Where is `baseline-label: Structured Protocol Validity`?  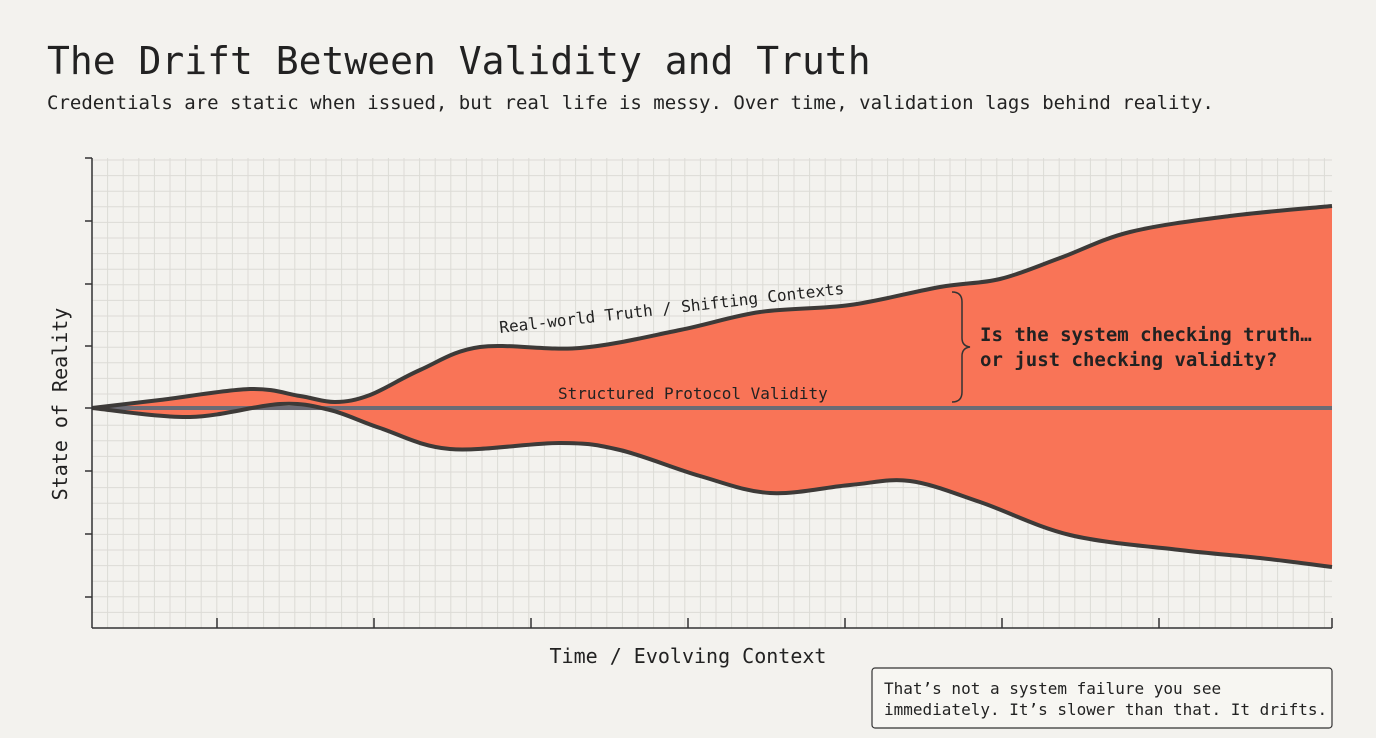
baseline-label: Structured Protocol Validity is located at coordinates (693, 393).